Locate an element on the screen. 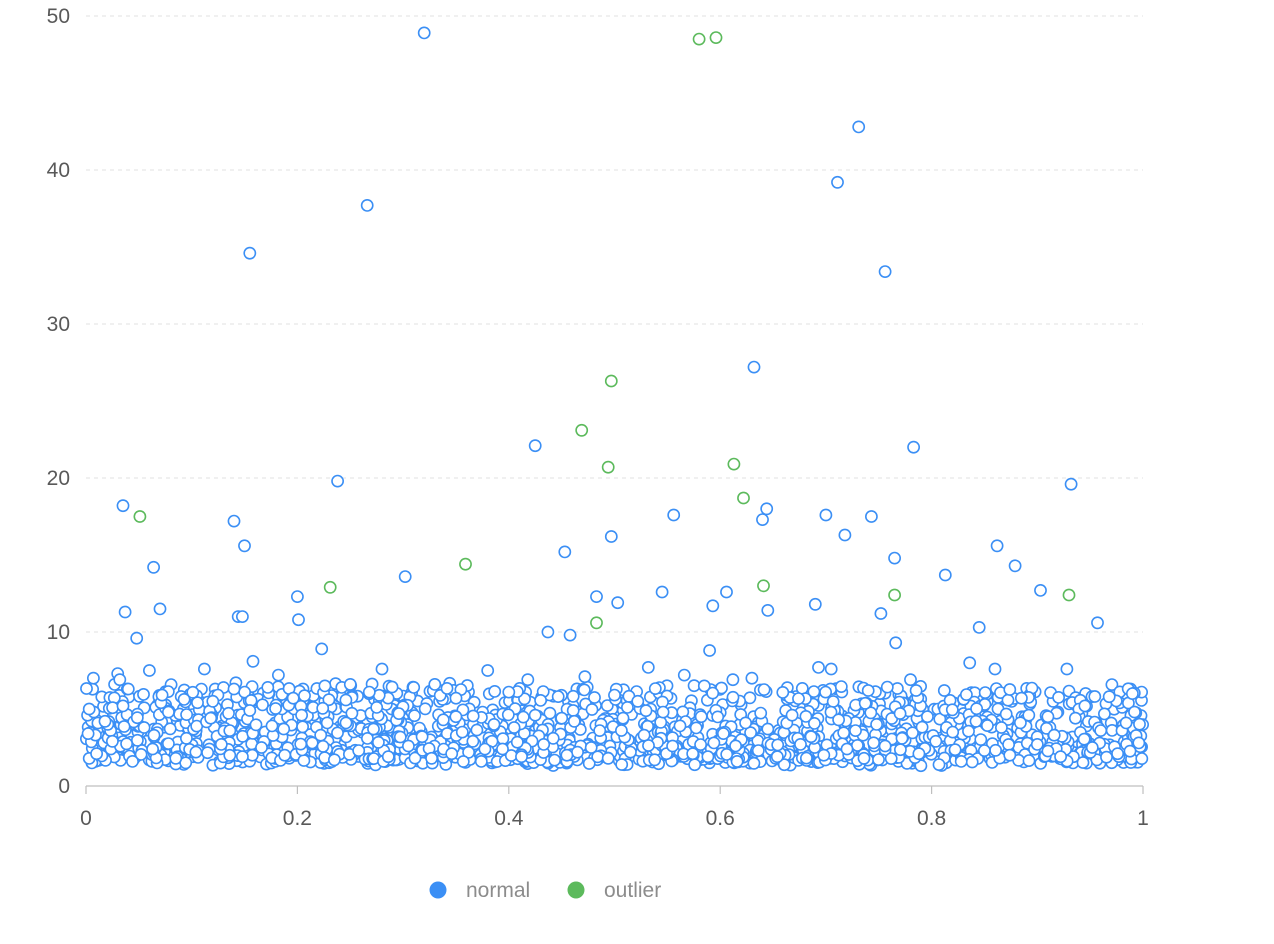 This screenshot has width=1274, height=944. legend-label-outlier: outlier is located at coordinates (632, 890).